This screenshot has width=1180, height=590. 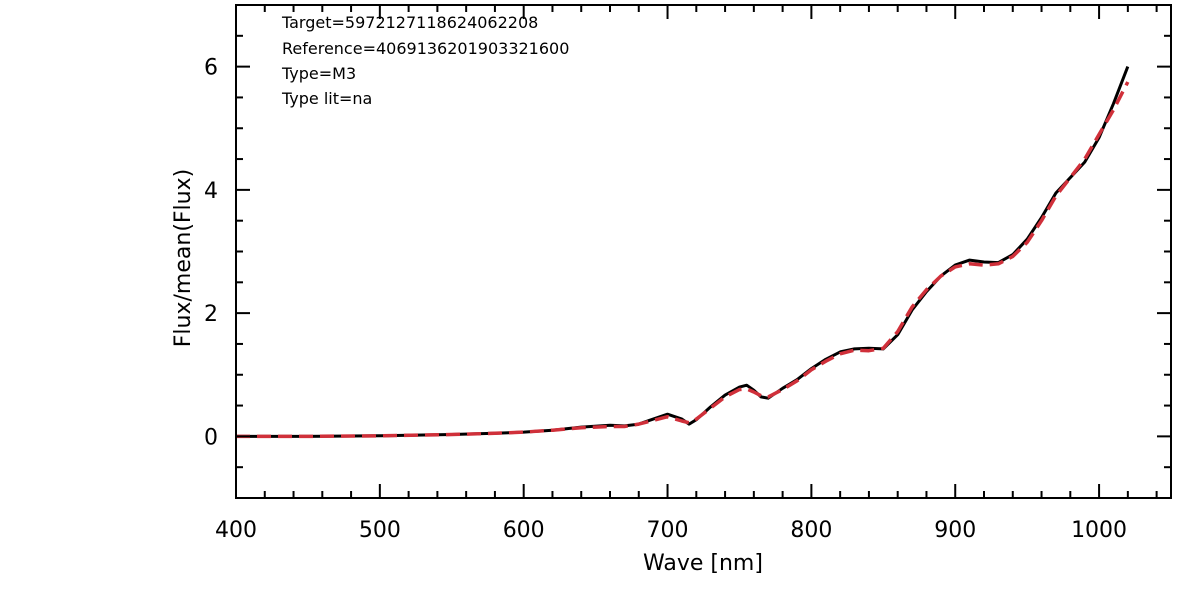 I want to click on x-tick-labels: 400 500 600 700 800 900 1000, so click(x=671, y=530).